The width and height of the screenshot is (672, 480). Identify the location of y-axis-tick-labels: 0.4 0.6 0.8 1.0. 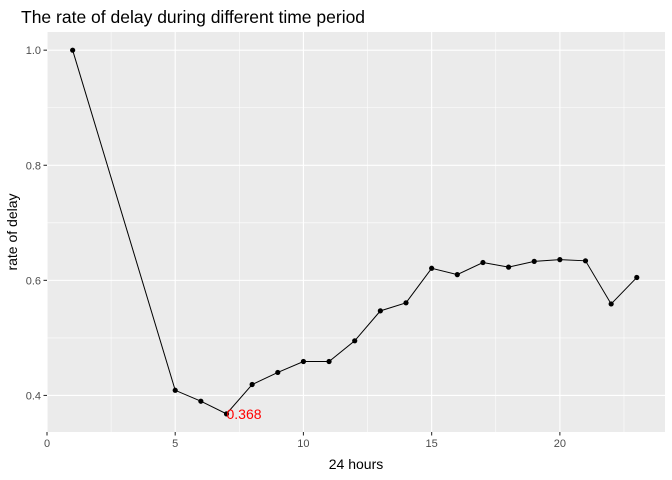
(33, 223).